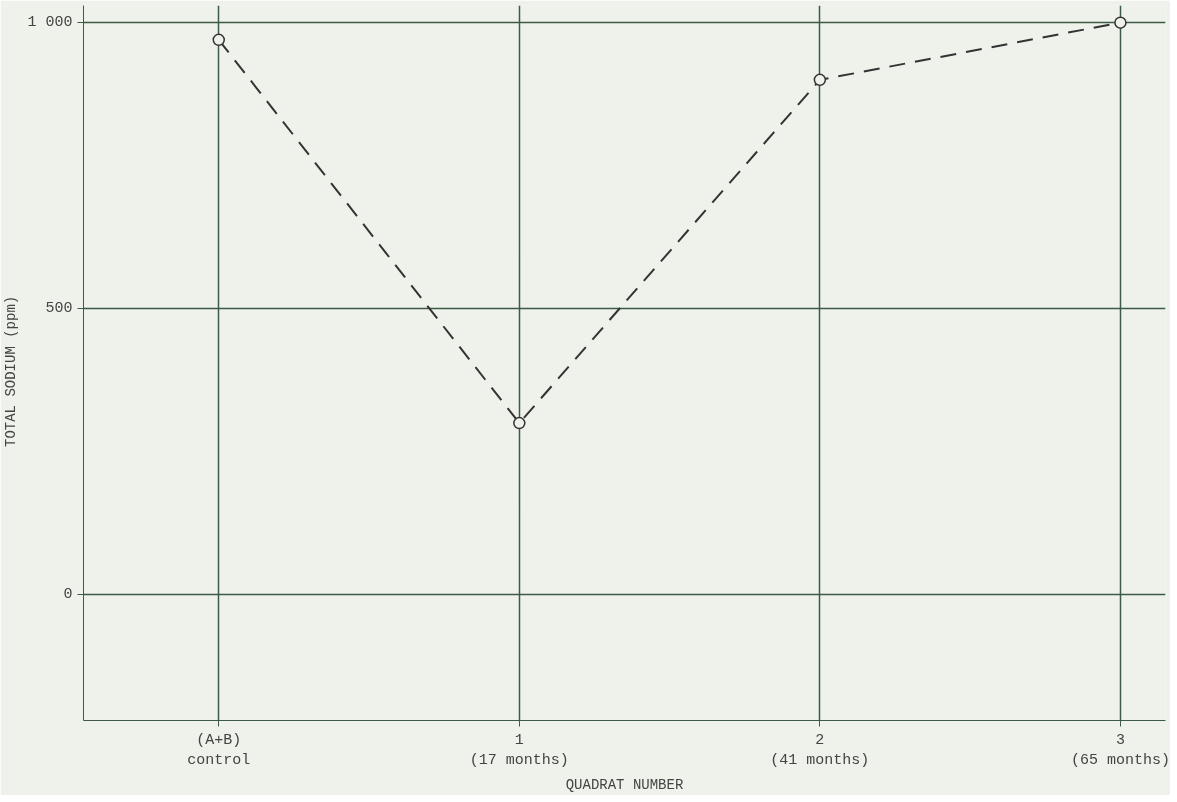 This screenshot has height=802, width=1177. I want to click on y-tick-label: 500, so click(59, 309).